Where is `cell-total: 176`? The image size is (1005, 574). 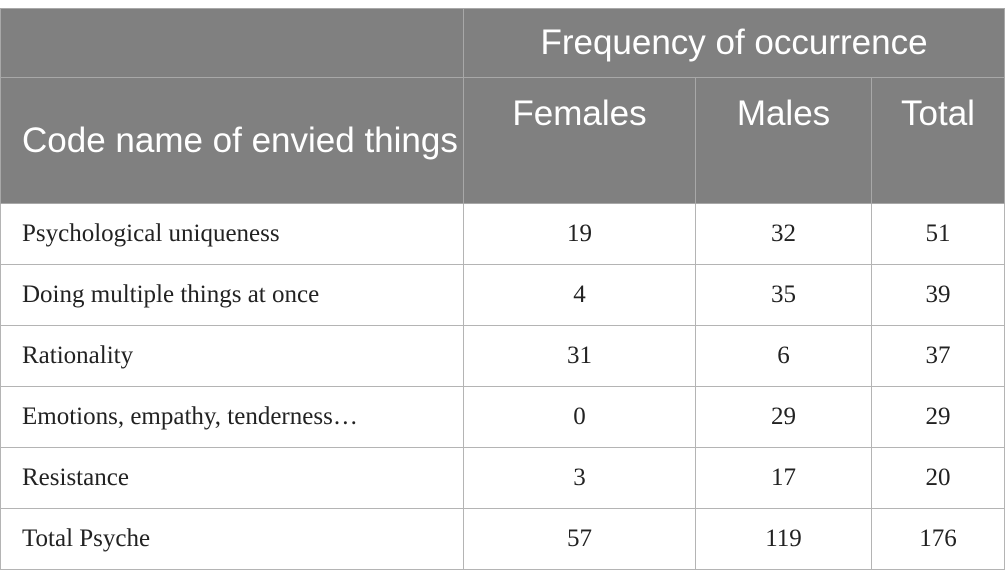 cell-total: 176 is located at coordinates (937, 539).